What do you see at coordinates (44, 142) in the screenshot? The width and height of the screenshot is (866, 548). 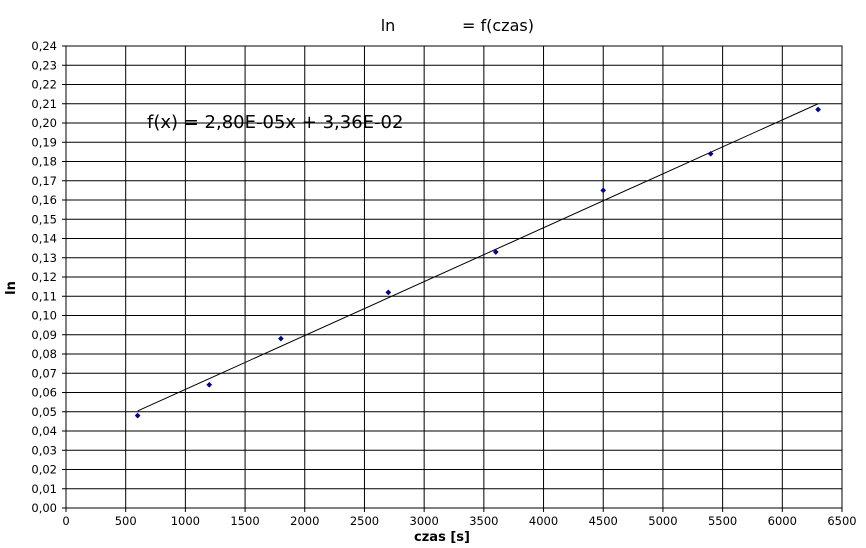 I see `y-tick-label: 0,19` at bounding box center [44, 142].